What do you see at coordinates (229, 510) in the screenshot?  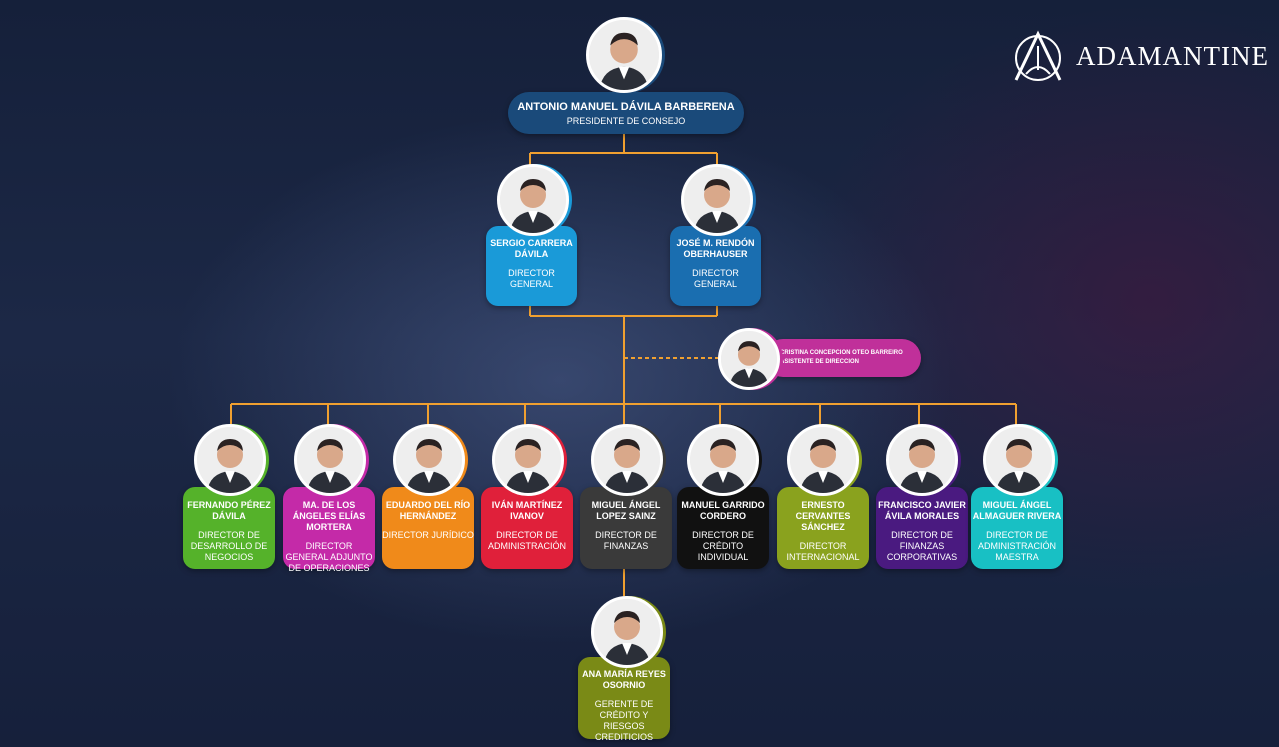 I see `director-name: FERNANDO PÉREZ DÁVILA` at bounding box center [229, 510].